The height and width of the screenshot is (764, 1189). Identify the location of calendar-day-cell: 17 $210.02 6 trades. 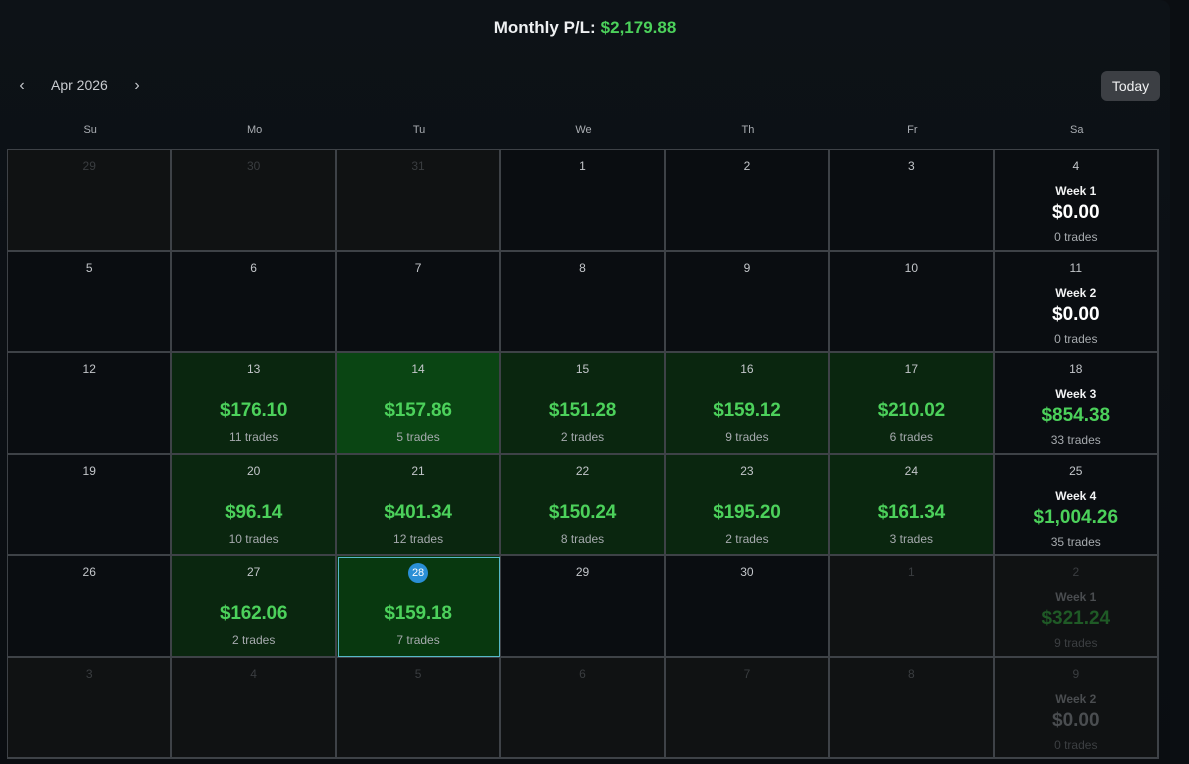
(912, 404).